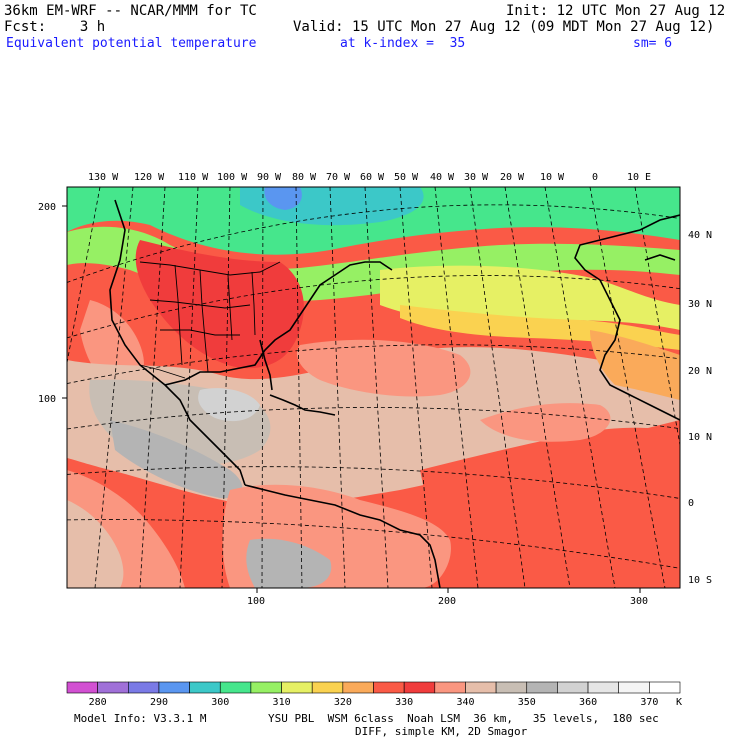 The height and width of the screenshot is (740, 740). Describe the element at coordinates (131, 43) in the screenshot. I see `field-name: Equivalent potential temperature` at that location.